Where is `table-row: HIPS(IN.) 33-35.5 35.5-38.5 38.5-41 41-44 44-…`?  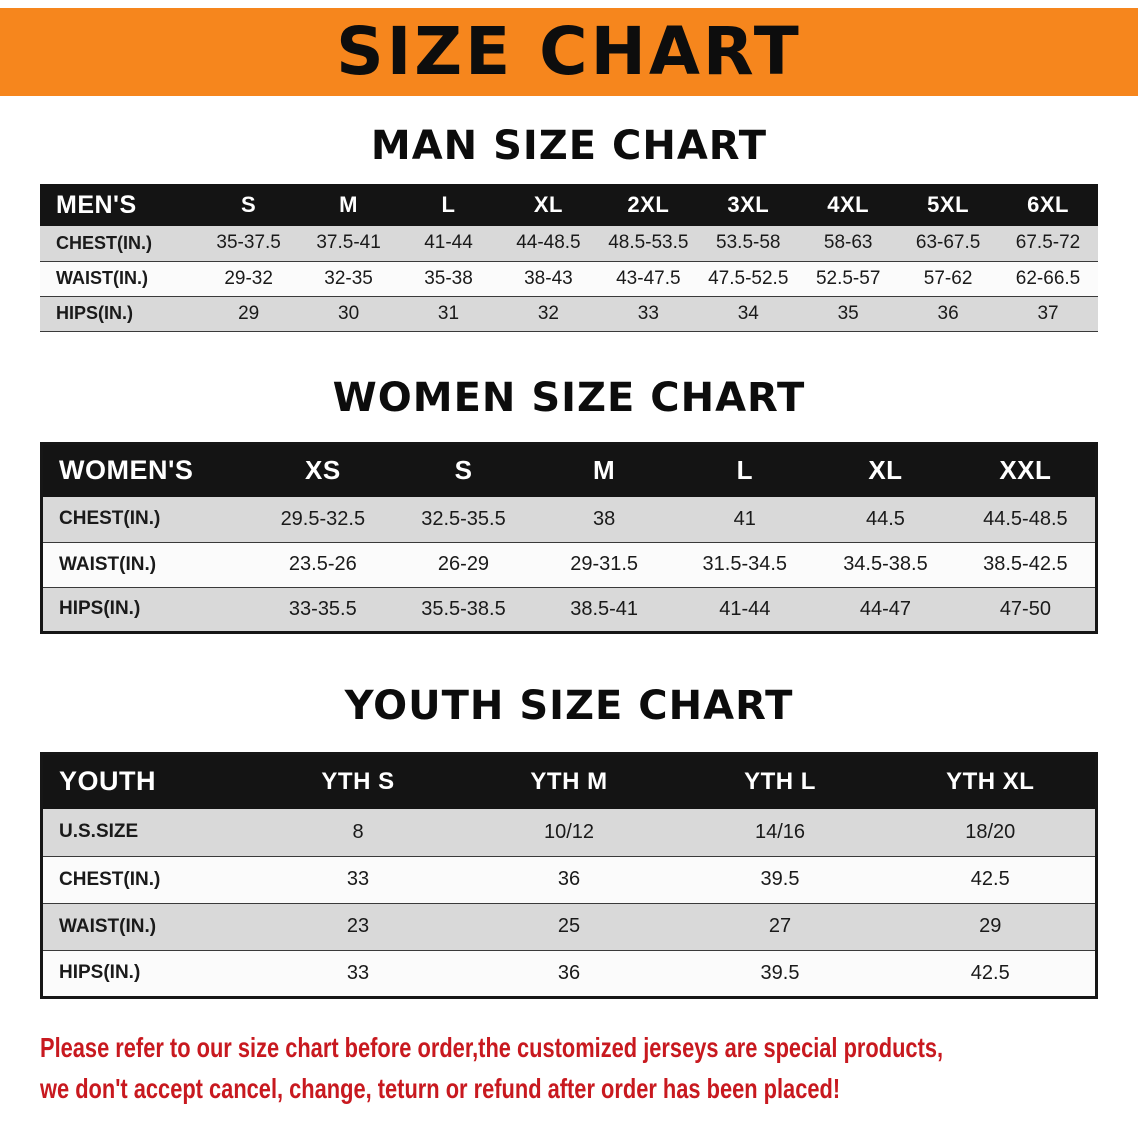 table-row: HIPS(IN.) 33-35.5 35.5-38.5 38.5-41 41-44 44-… is located at coordinates (569, 610).